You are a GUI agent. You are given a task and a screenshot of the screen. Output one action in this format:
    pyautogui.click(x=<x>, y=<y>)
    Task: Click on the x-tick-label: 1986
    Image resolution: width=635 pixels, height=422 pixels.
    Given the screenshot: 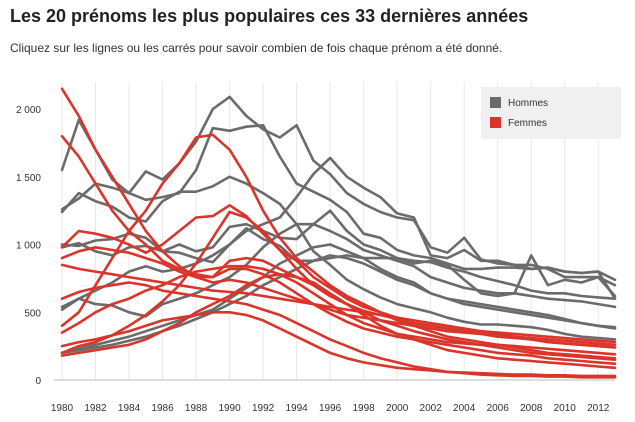 What is the action you would take?
    pyautogui.click(x=162, y=408)
    